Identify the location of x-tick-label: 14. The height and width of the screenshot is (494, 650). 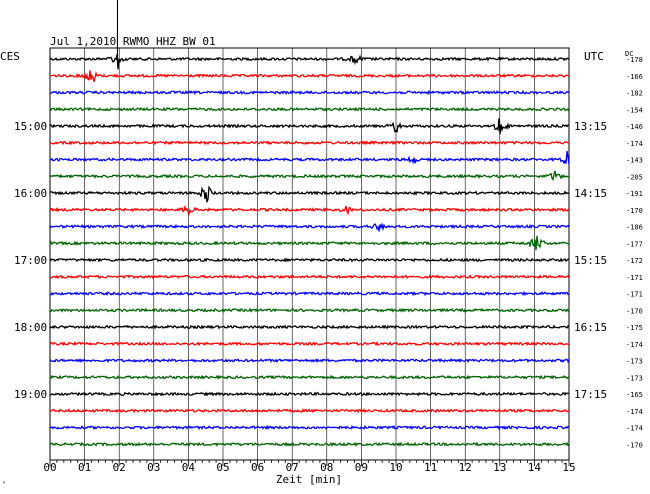
(535, 467).